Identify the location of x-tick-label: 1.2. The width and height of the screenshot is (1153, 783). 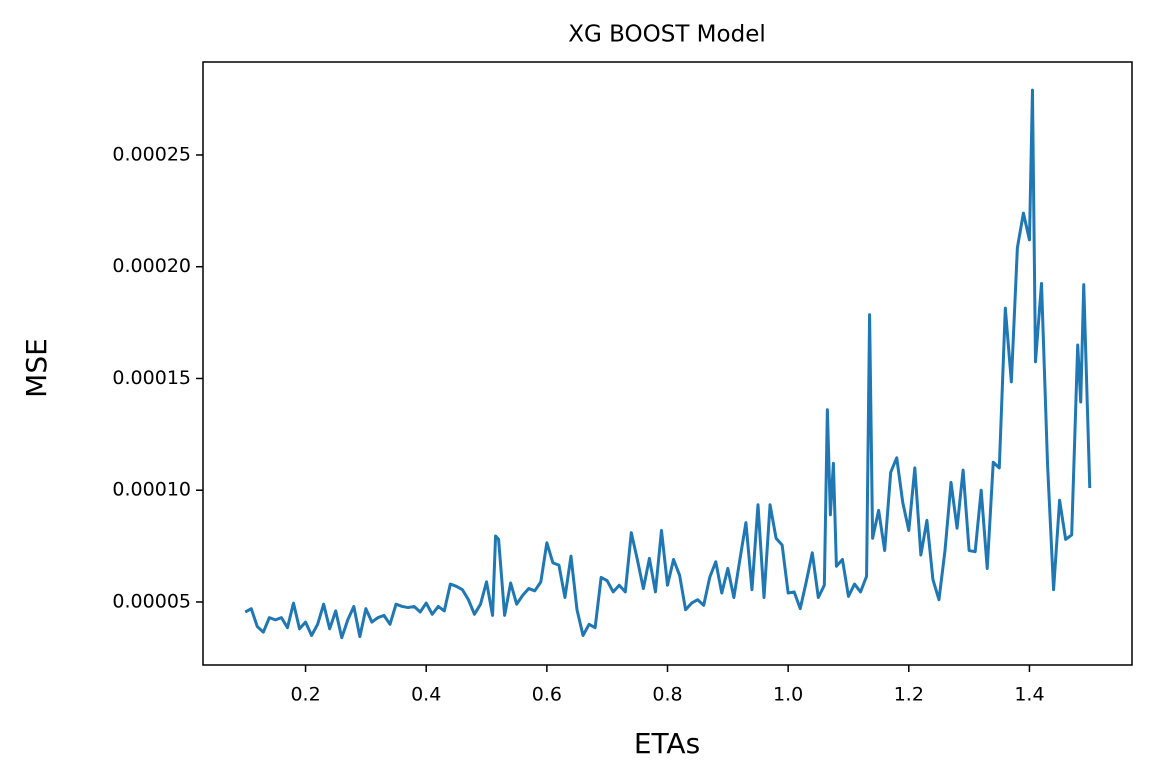
(909, 695).